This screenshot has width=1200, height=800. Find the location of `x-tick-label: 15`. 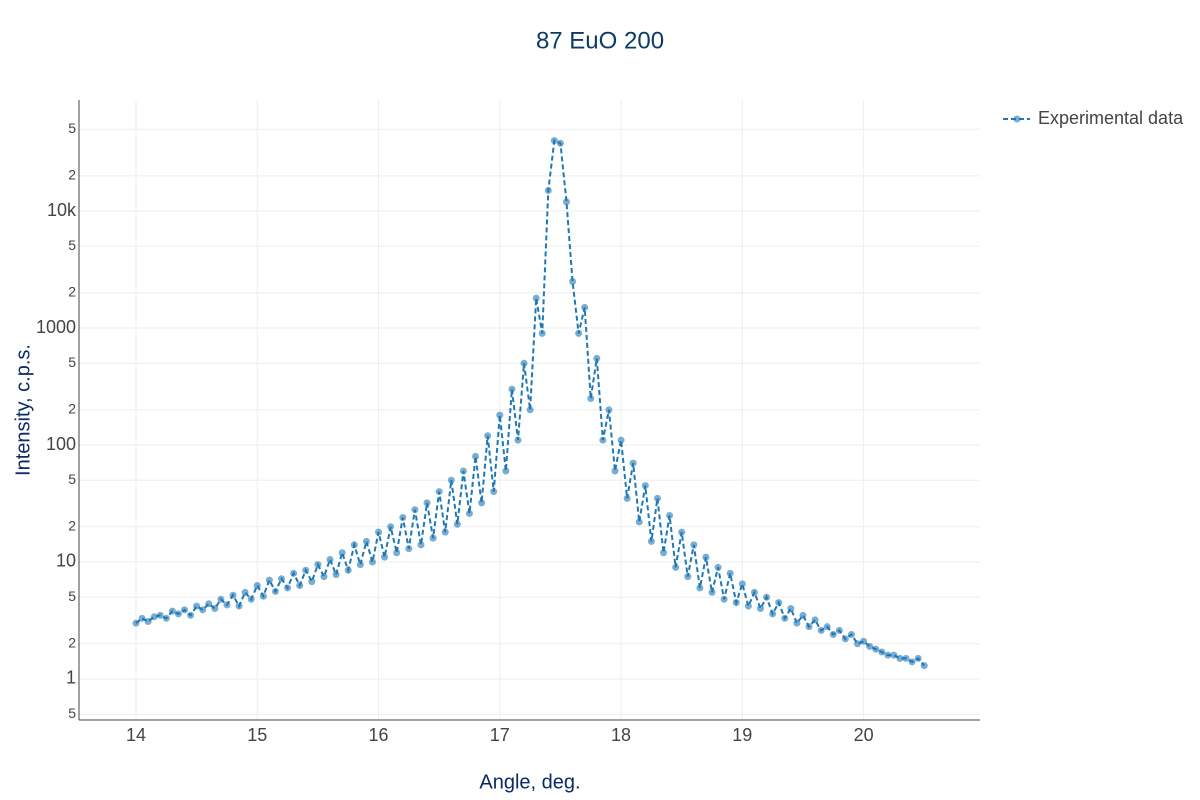

x-tick-label: 15 is located at coordinates (257, 735).